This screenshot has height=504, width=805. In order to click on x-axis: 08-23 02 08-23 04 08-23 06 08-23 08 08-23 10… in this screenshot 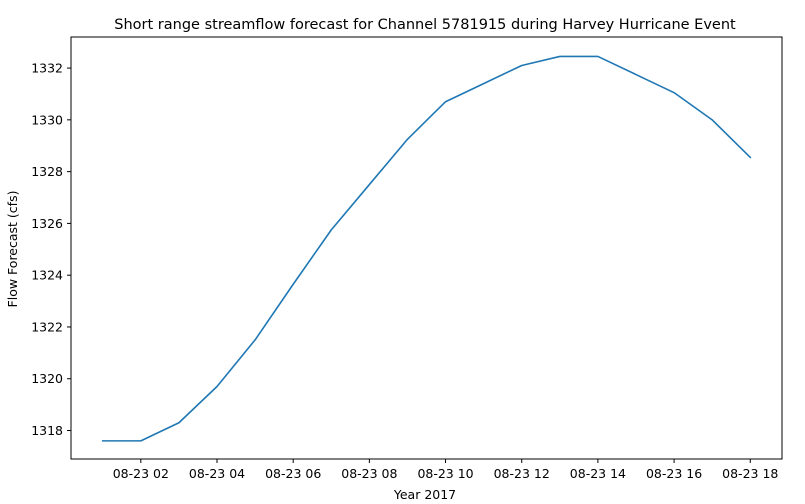, I will do `click(445, 470)`.